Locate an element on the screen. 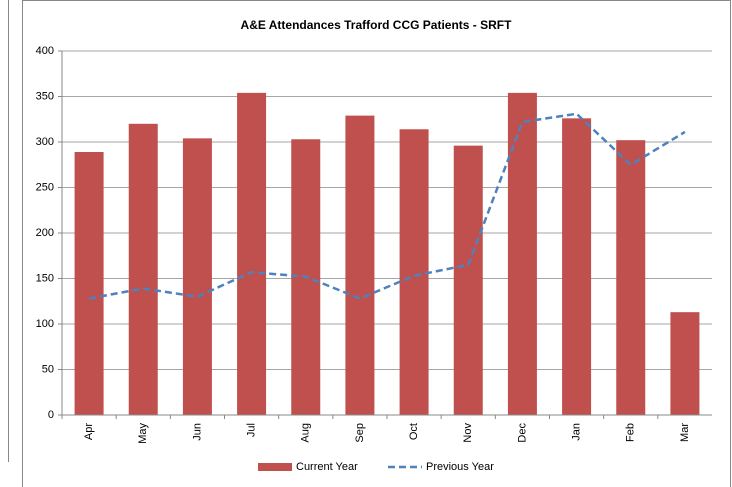 Image resolution: width=732 pixels, height=487 pixels. x-tick-label: Apr is located at coordinates (89, 431).